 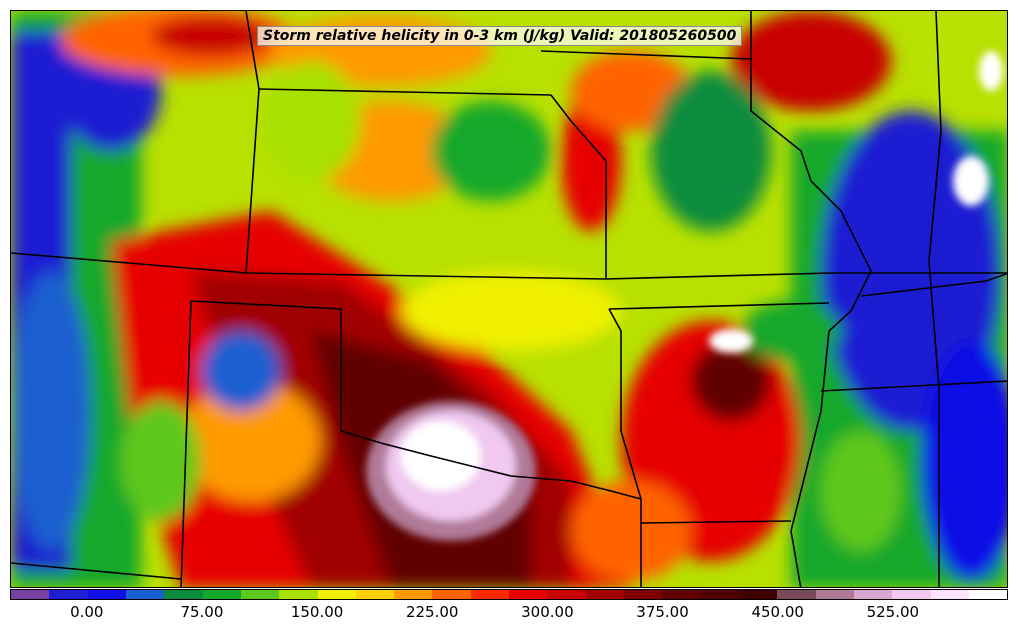 What do you see at coordinates (777, 612) in the screenshot?
I see `colorbar-tick-label: 450.00` at bounding box center [777, 612].